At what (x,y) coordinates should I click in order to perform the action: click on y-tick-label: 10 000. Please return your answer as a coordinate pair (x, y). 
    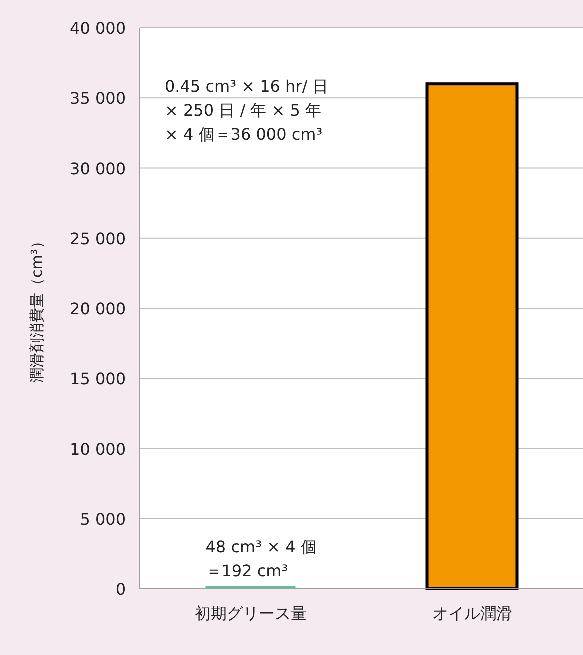
    Looking at the image, I should click on (98, 449).